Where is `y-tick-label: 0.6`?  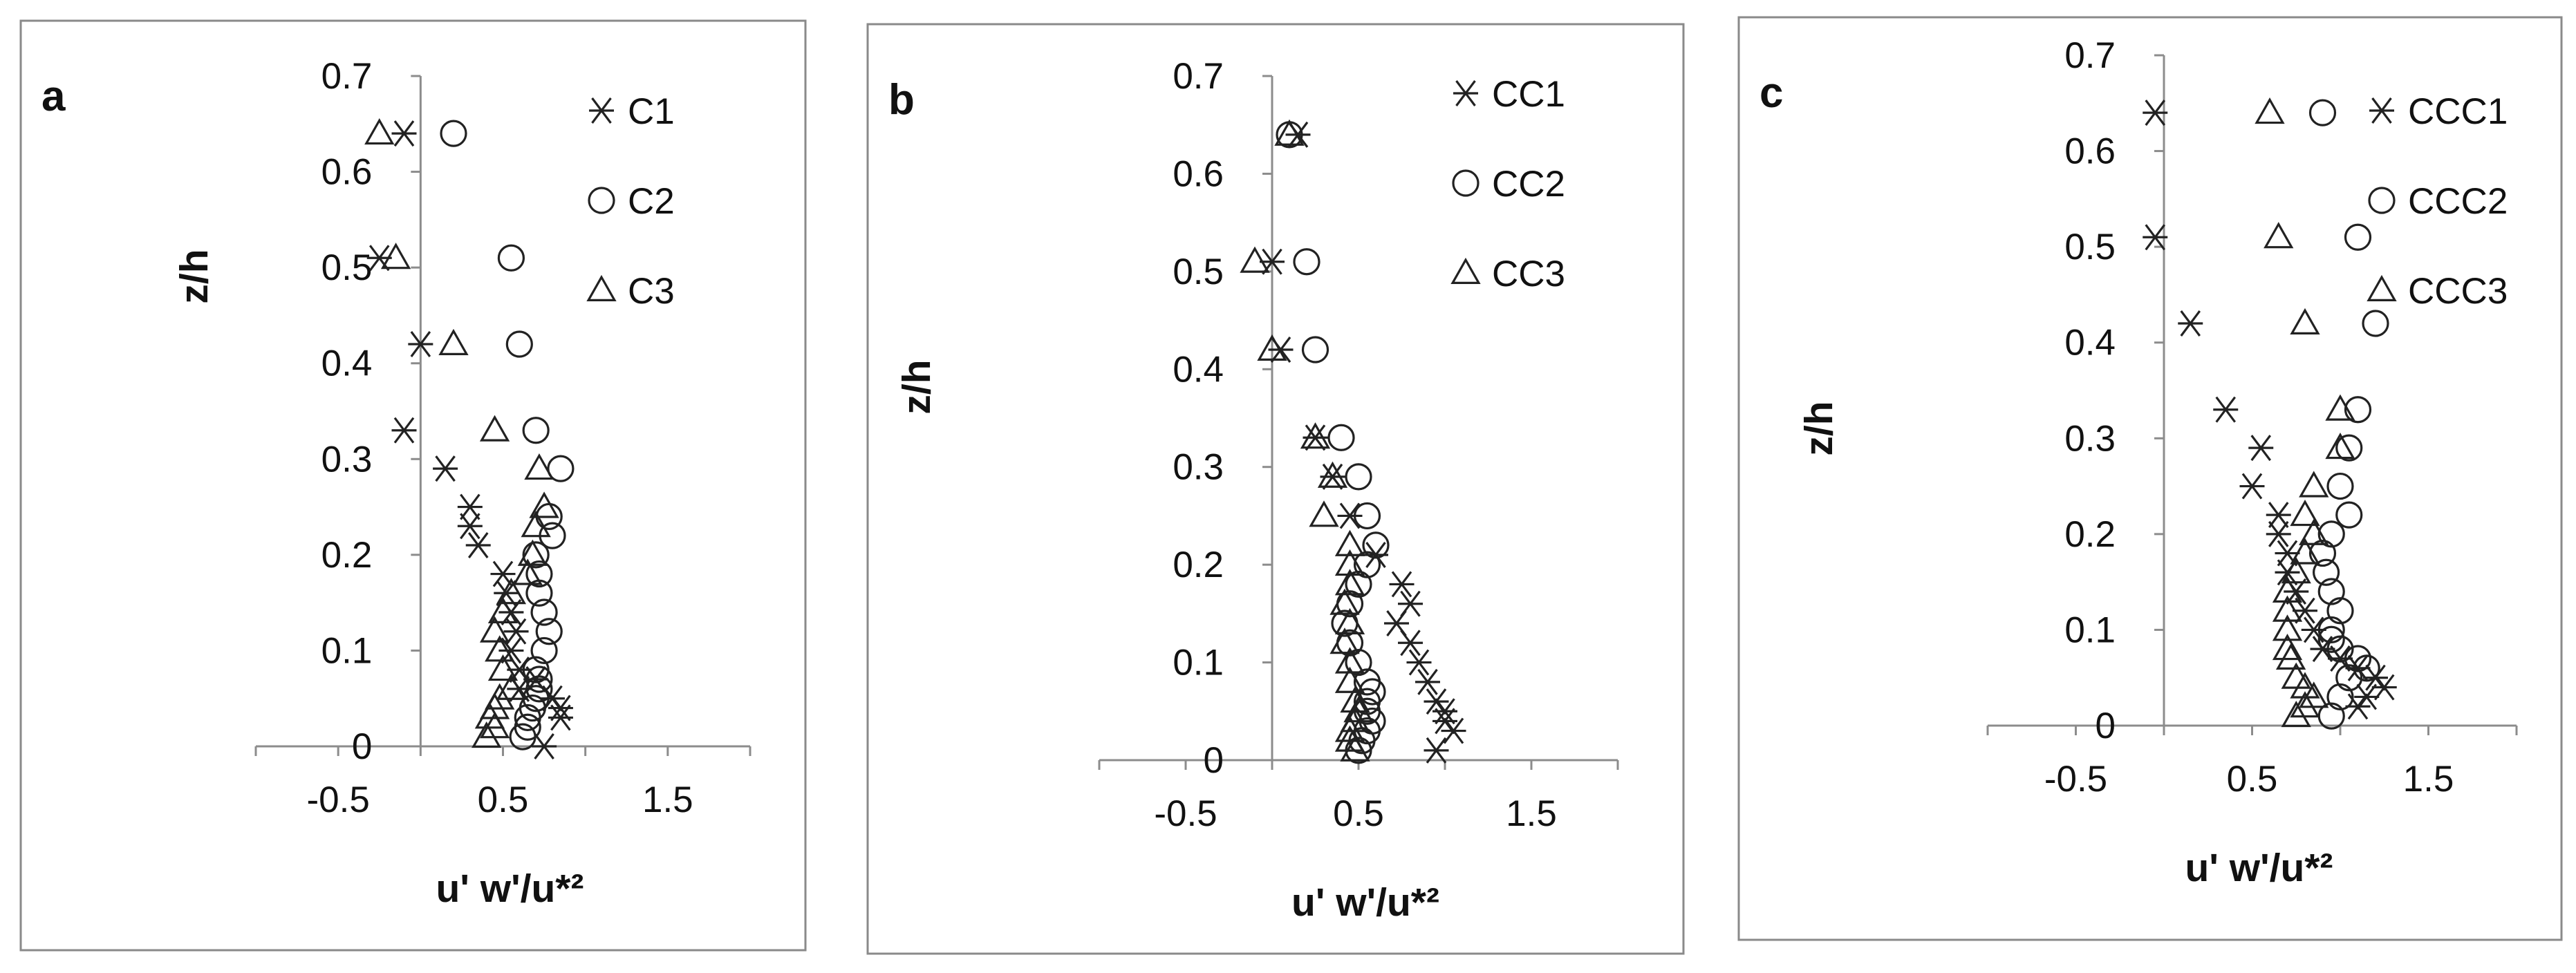
y-tick-label: 0.6 is located at coordinates (2090, 151).